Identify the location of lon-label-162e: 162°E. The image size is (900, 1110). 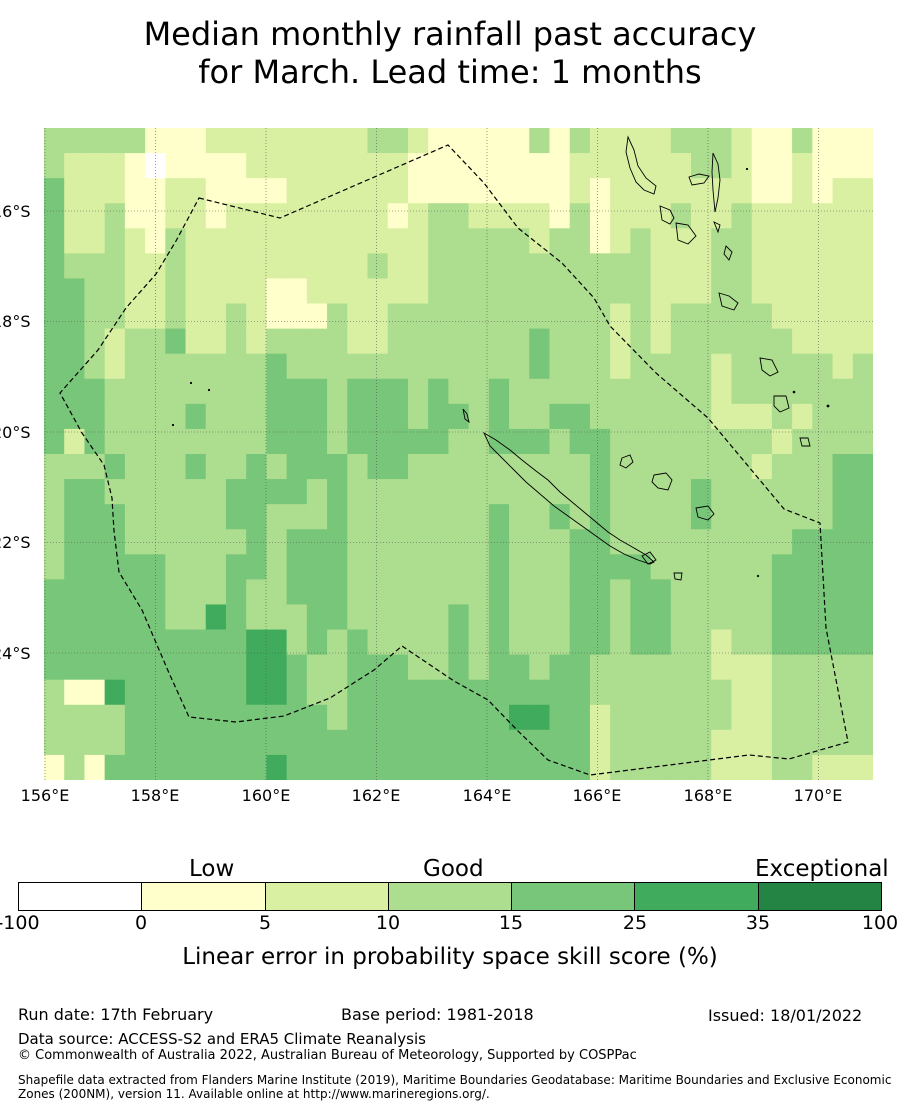
(376, 795).